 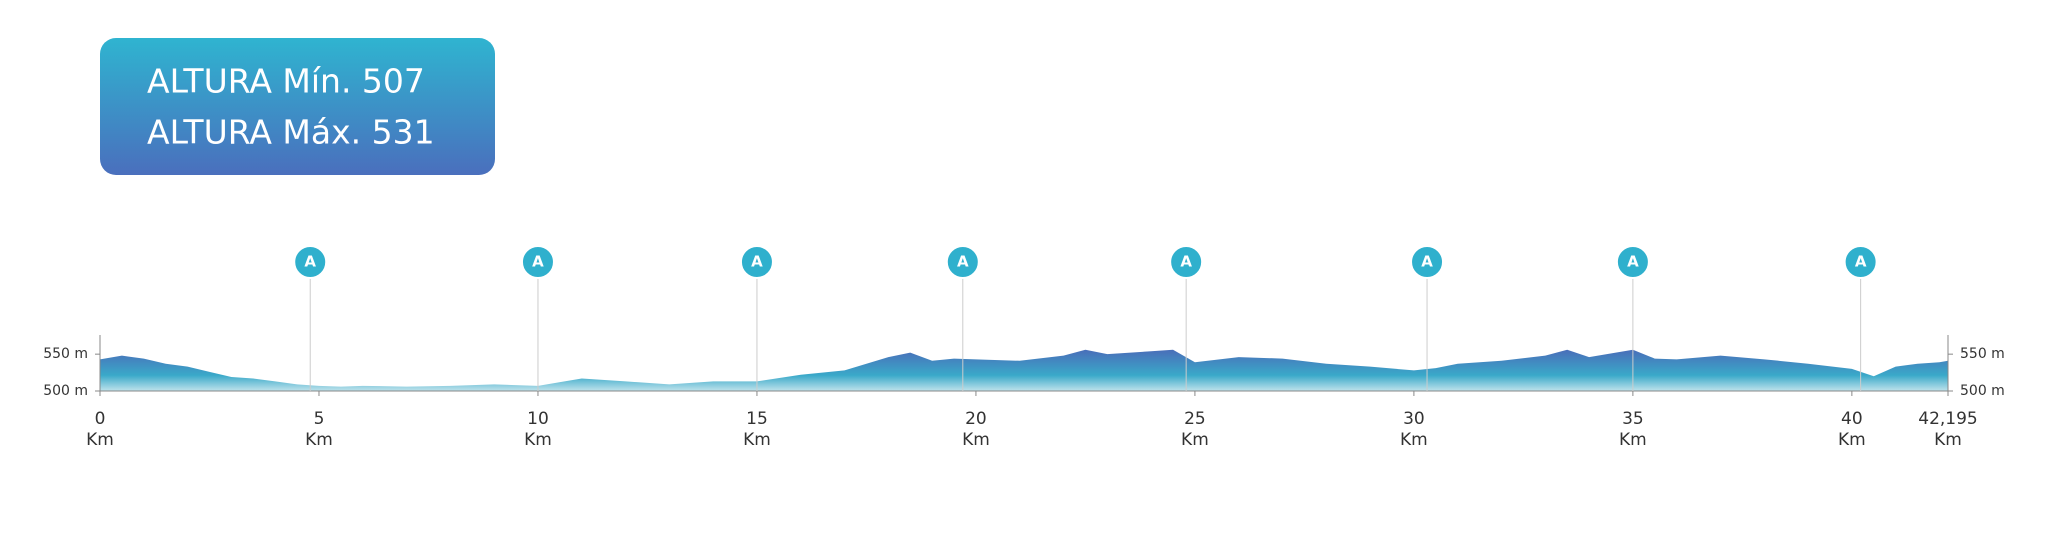 What do you see at coordinates (65, 391) in the screenshot?
I see `y-tick-label: 500 m` at bounding box center [65, 391].